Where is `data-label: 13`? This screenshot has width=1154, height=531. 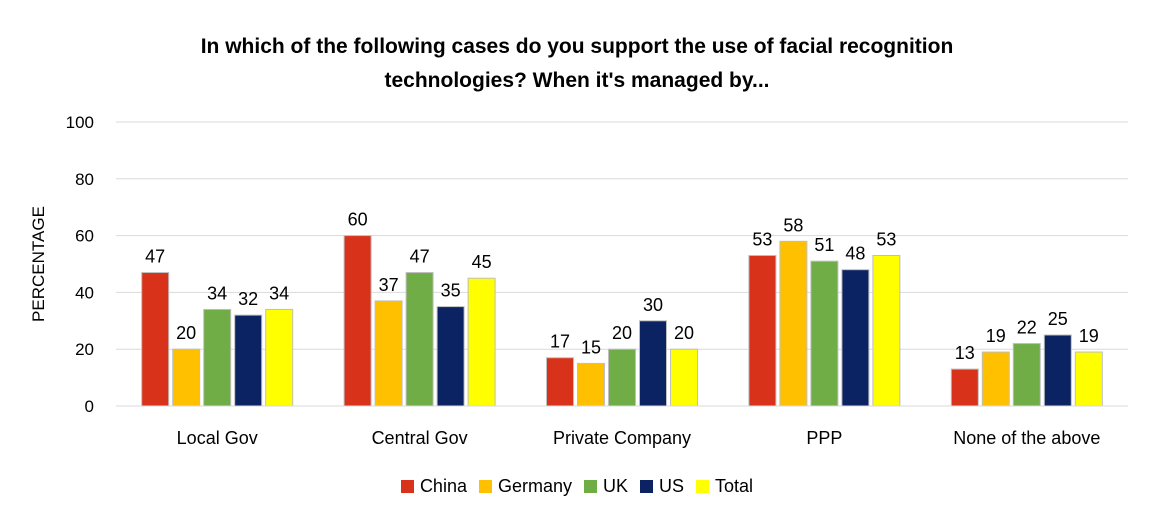 data-label: 13 is located at coordinates (965, 353).